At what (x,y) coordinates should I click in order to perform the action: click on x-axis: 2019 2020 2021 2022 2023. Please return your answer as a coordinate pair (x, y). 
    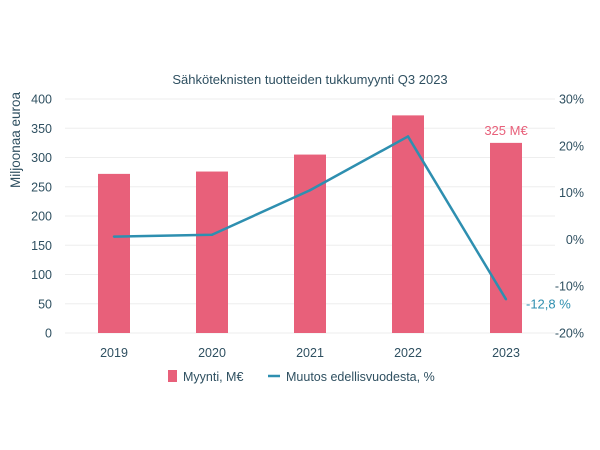
    Looking at the image, I should click on (310, 353).